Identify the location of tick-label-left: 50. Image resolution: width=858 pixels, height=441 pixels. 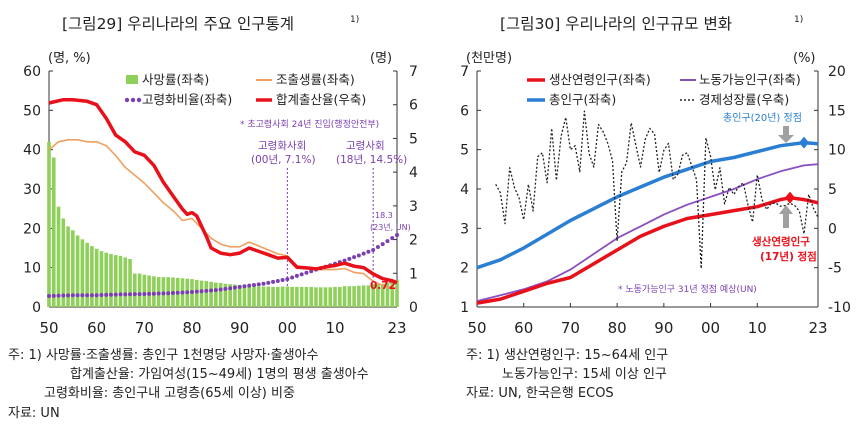
(32, 111).